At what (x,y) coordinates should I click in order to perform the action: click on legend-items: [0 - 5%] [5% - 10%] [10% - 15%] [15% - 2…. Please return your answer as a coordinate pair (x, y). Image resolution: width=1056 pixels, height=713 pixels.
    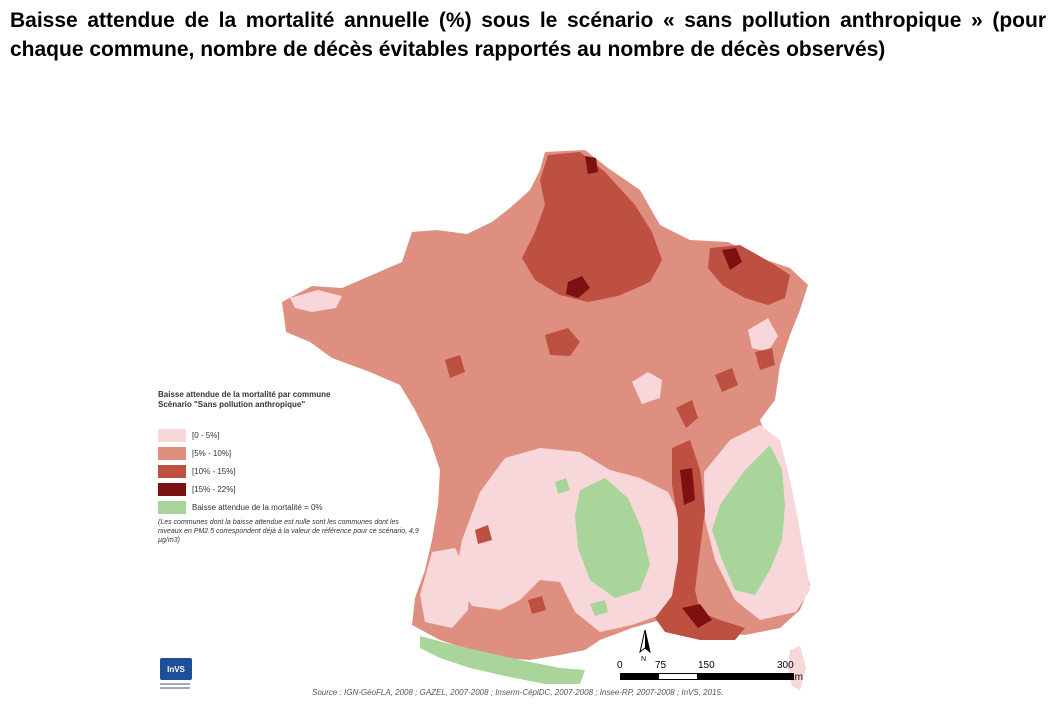
    Looking at the image, I should click on (293, 471).